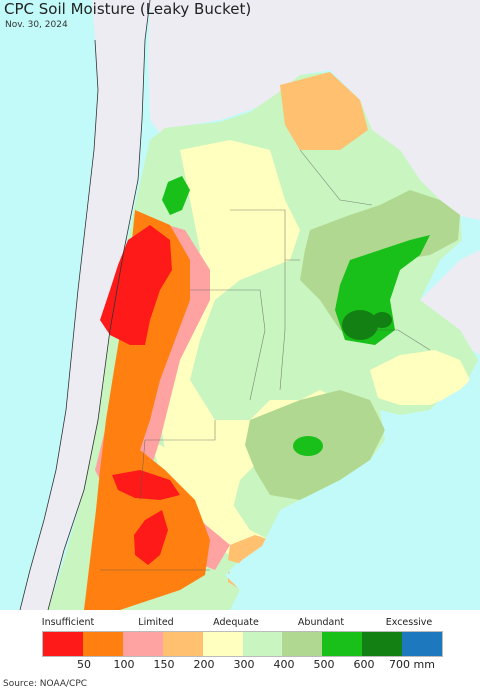  Describe the element at coordinates (324, 664) in the screenshot. I see `legend-tick: 500` at that location.